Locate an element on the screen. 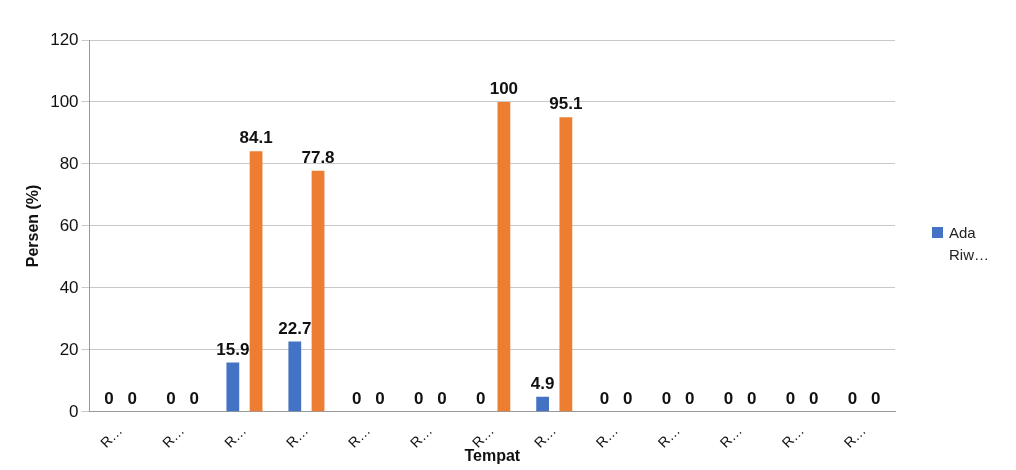  data-label: 100 is located at coordinates (504, 89).